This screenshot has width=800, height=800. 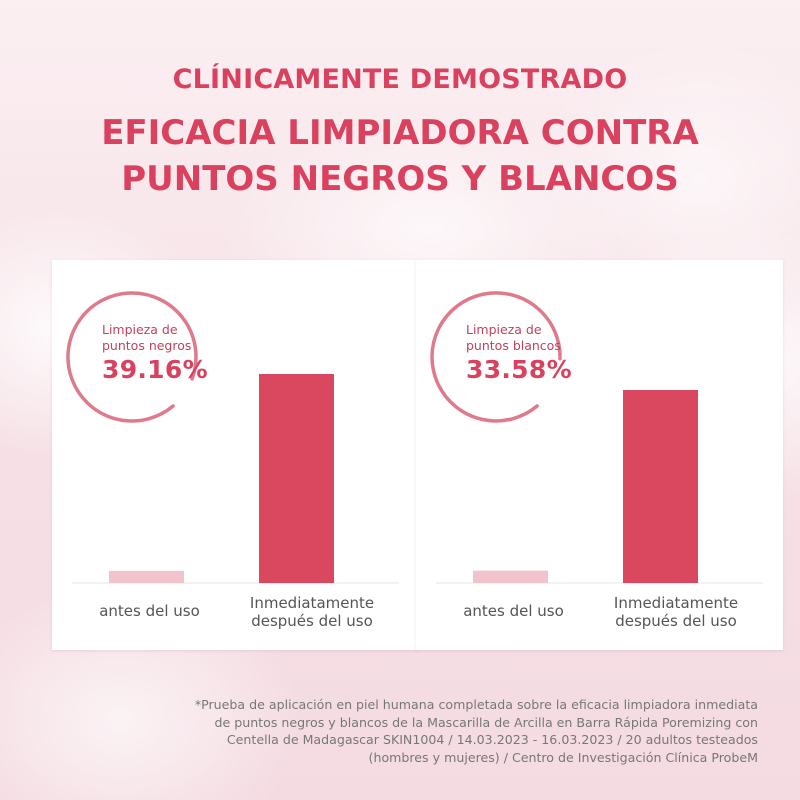 What do you see at coordinates (400, 79) in the screenshot?
I see `headline-clinically-proven: CLÍNICAMENTE DEMOSTRADO` at bounding box center [400, 79].